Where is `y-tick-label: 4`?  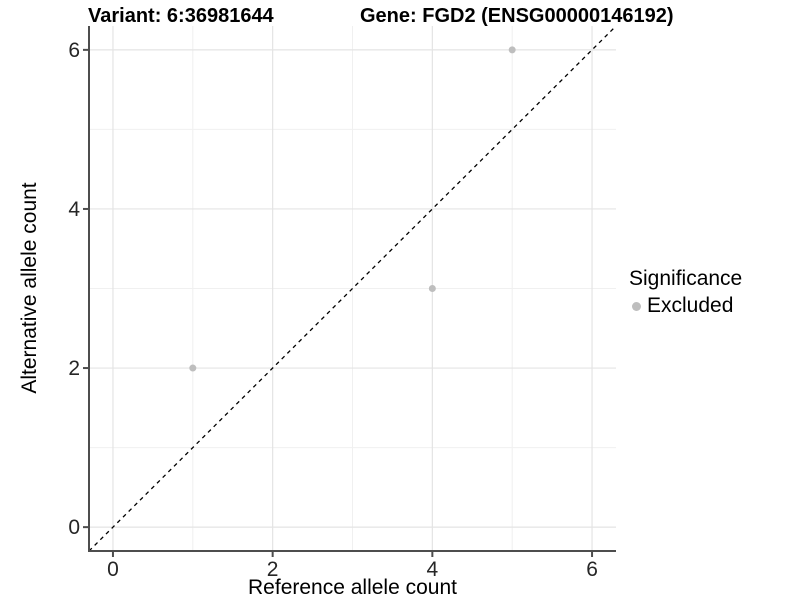
y-tick-label: 4 is located at coordinates (74, 209).